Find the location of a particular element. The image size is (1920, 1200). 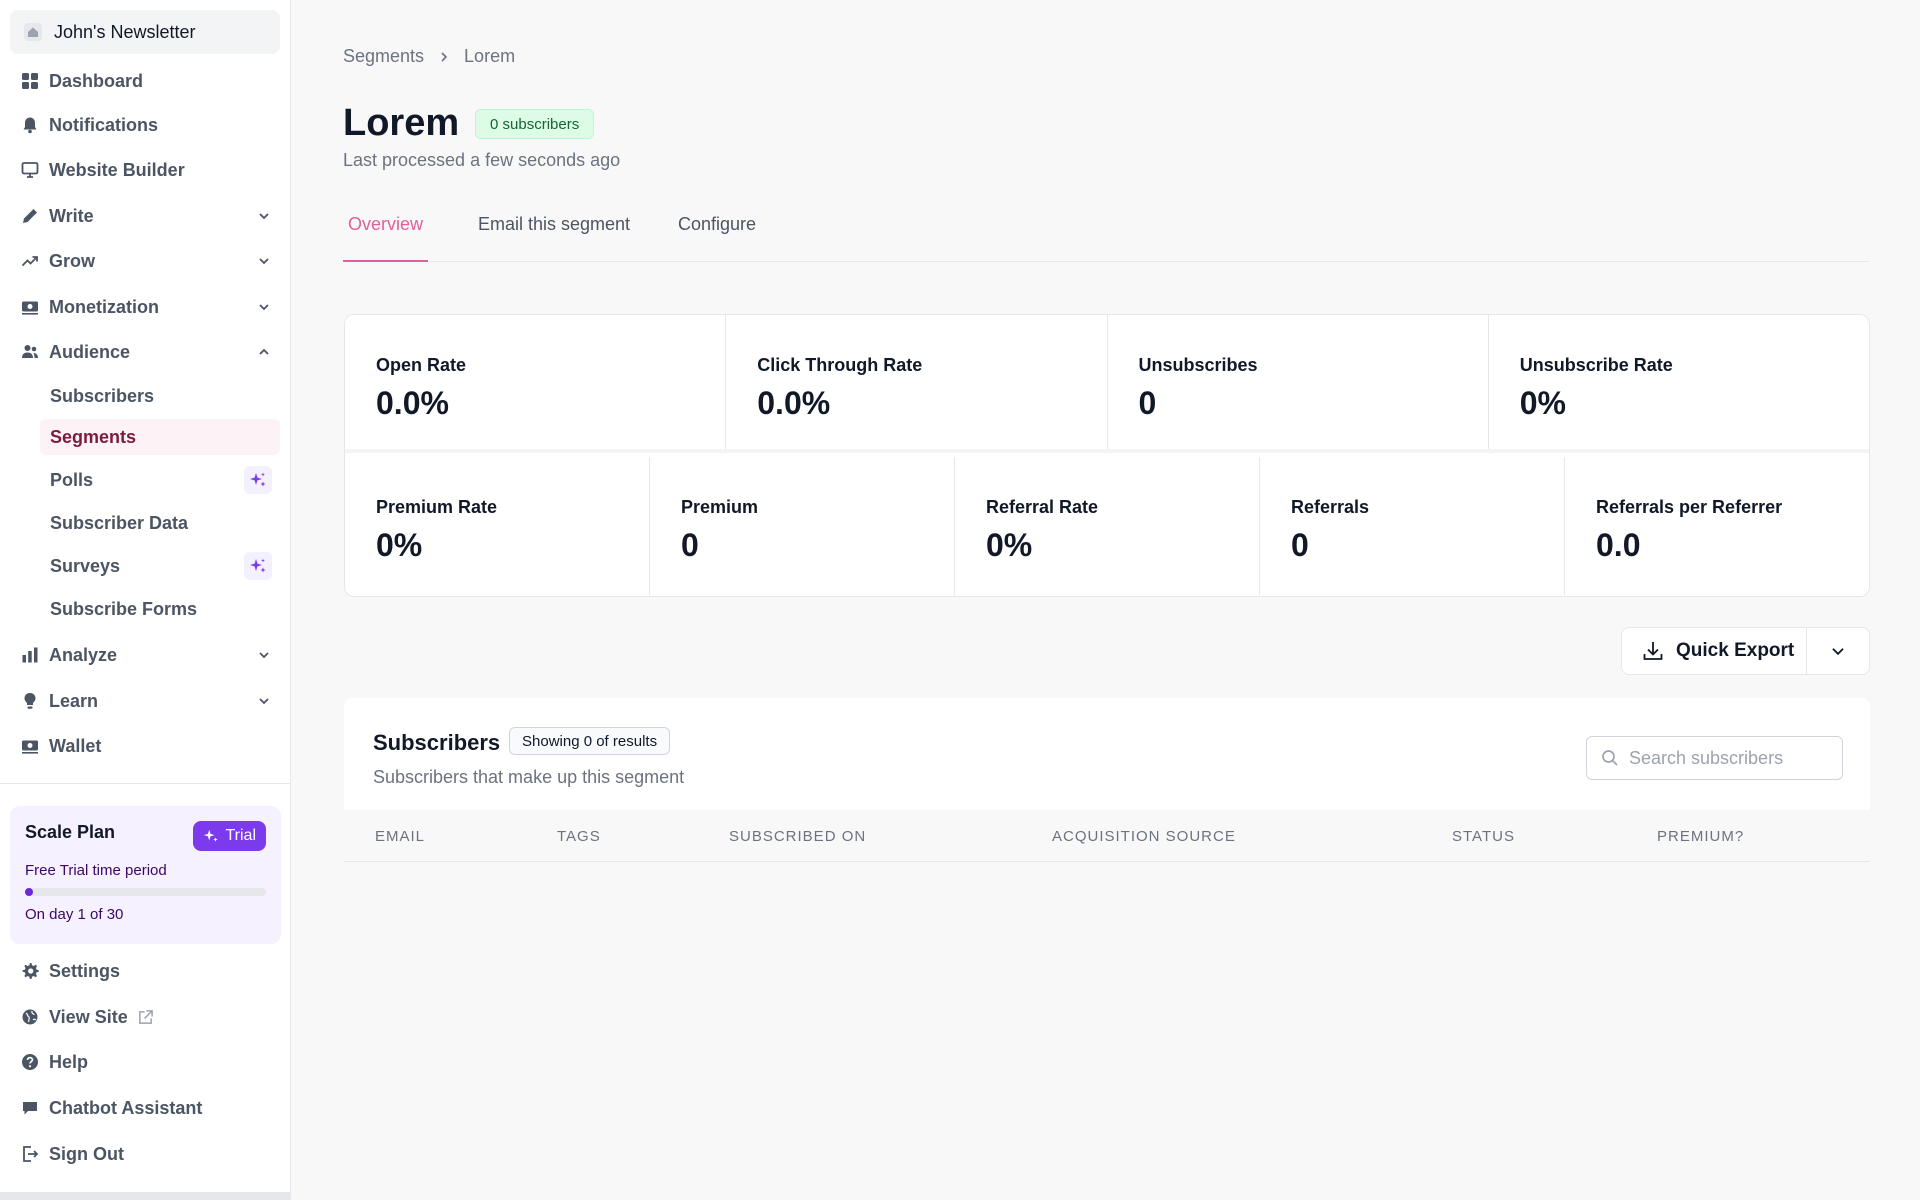

globe-icon is located at coordinates (30, 1017).